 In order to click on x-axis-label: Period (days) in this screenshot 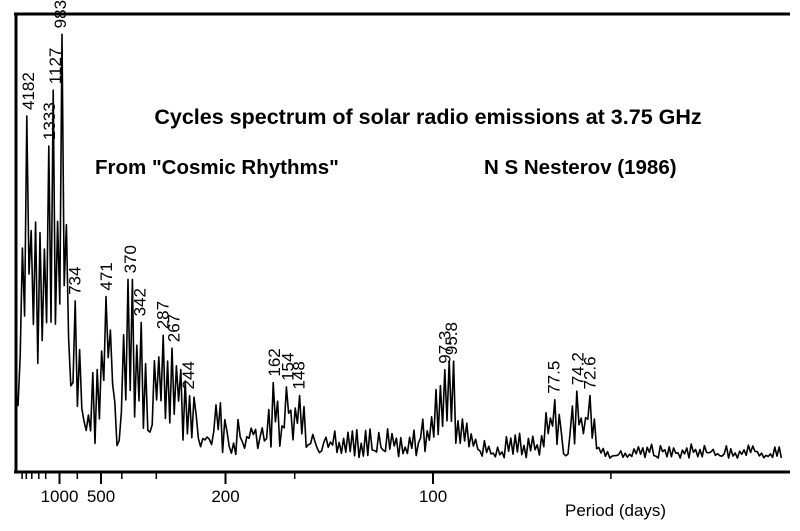, I will do `click(615, 510)`.